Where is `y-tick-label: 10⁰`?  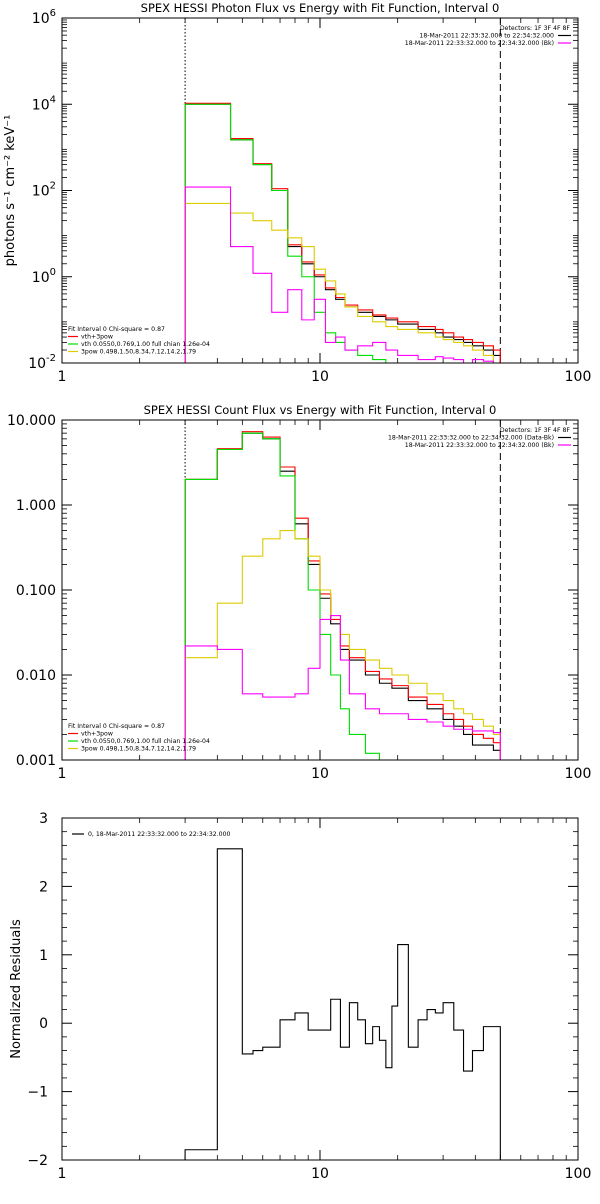
y-tick-label: 10⁰ is located at coordinates (44, 276).